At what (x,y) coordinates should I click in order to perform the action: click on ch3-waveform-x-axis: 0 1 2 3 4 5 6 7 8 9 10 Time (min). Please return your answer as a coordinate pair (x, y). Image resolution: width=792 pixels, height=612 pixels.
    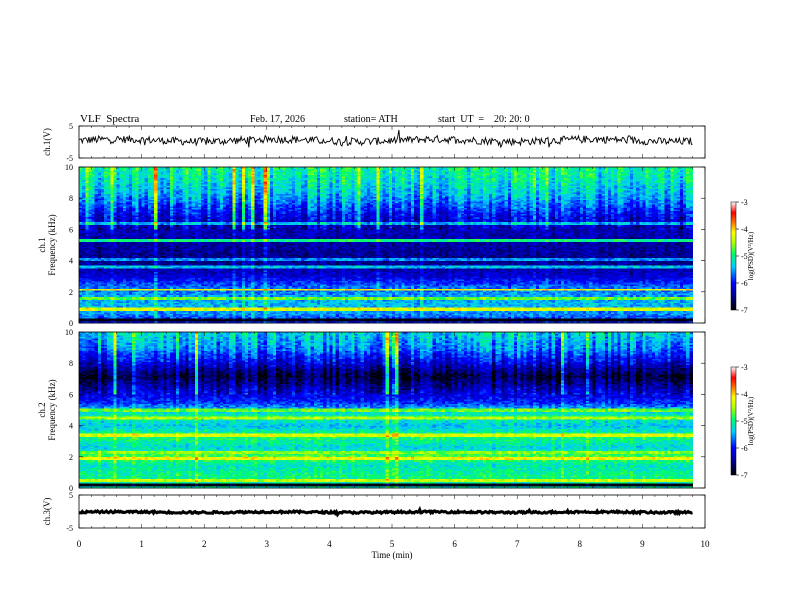
    Looking at the image, I should click on (393, 549).